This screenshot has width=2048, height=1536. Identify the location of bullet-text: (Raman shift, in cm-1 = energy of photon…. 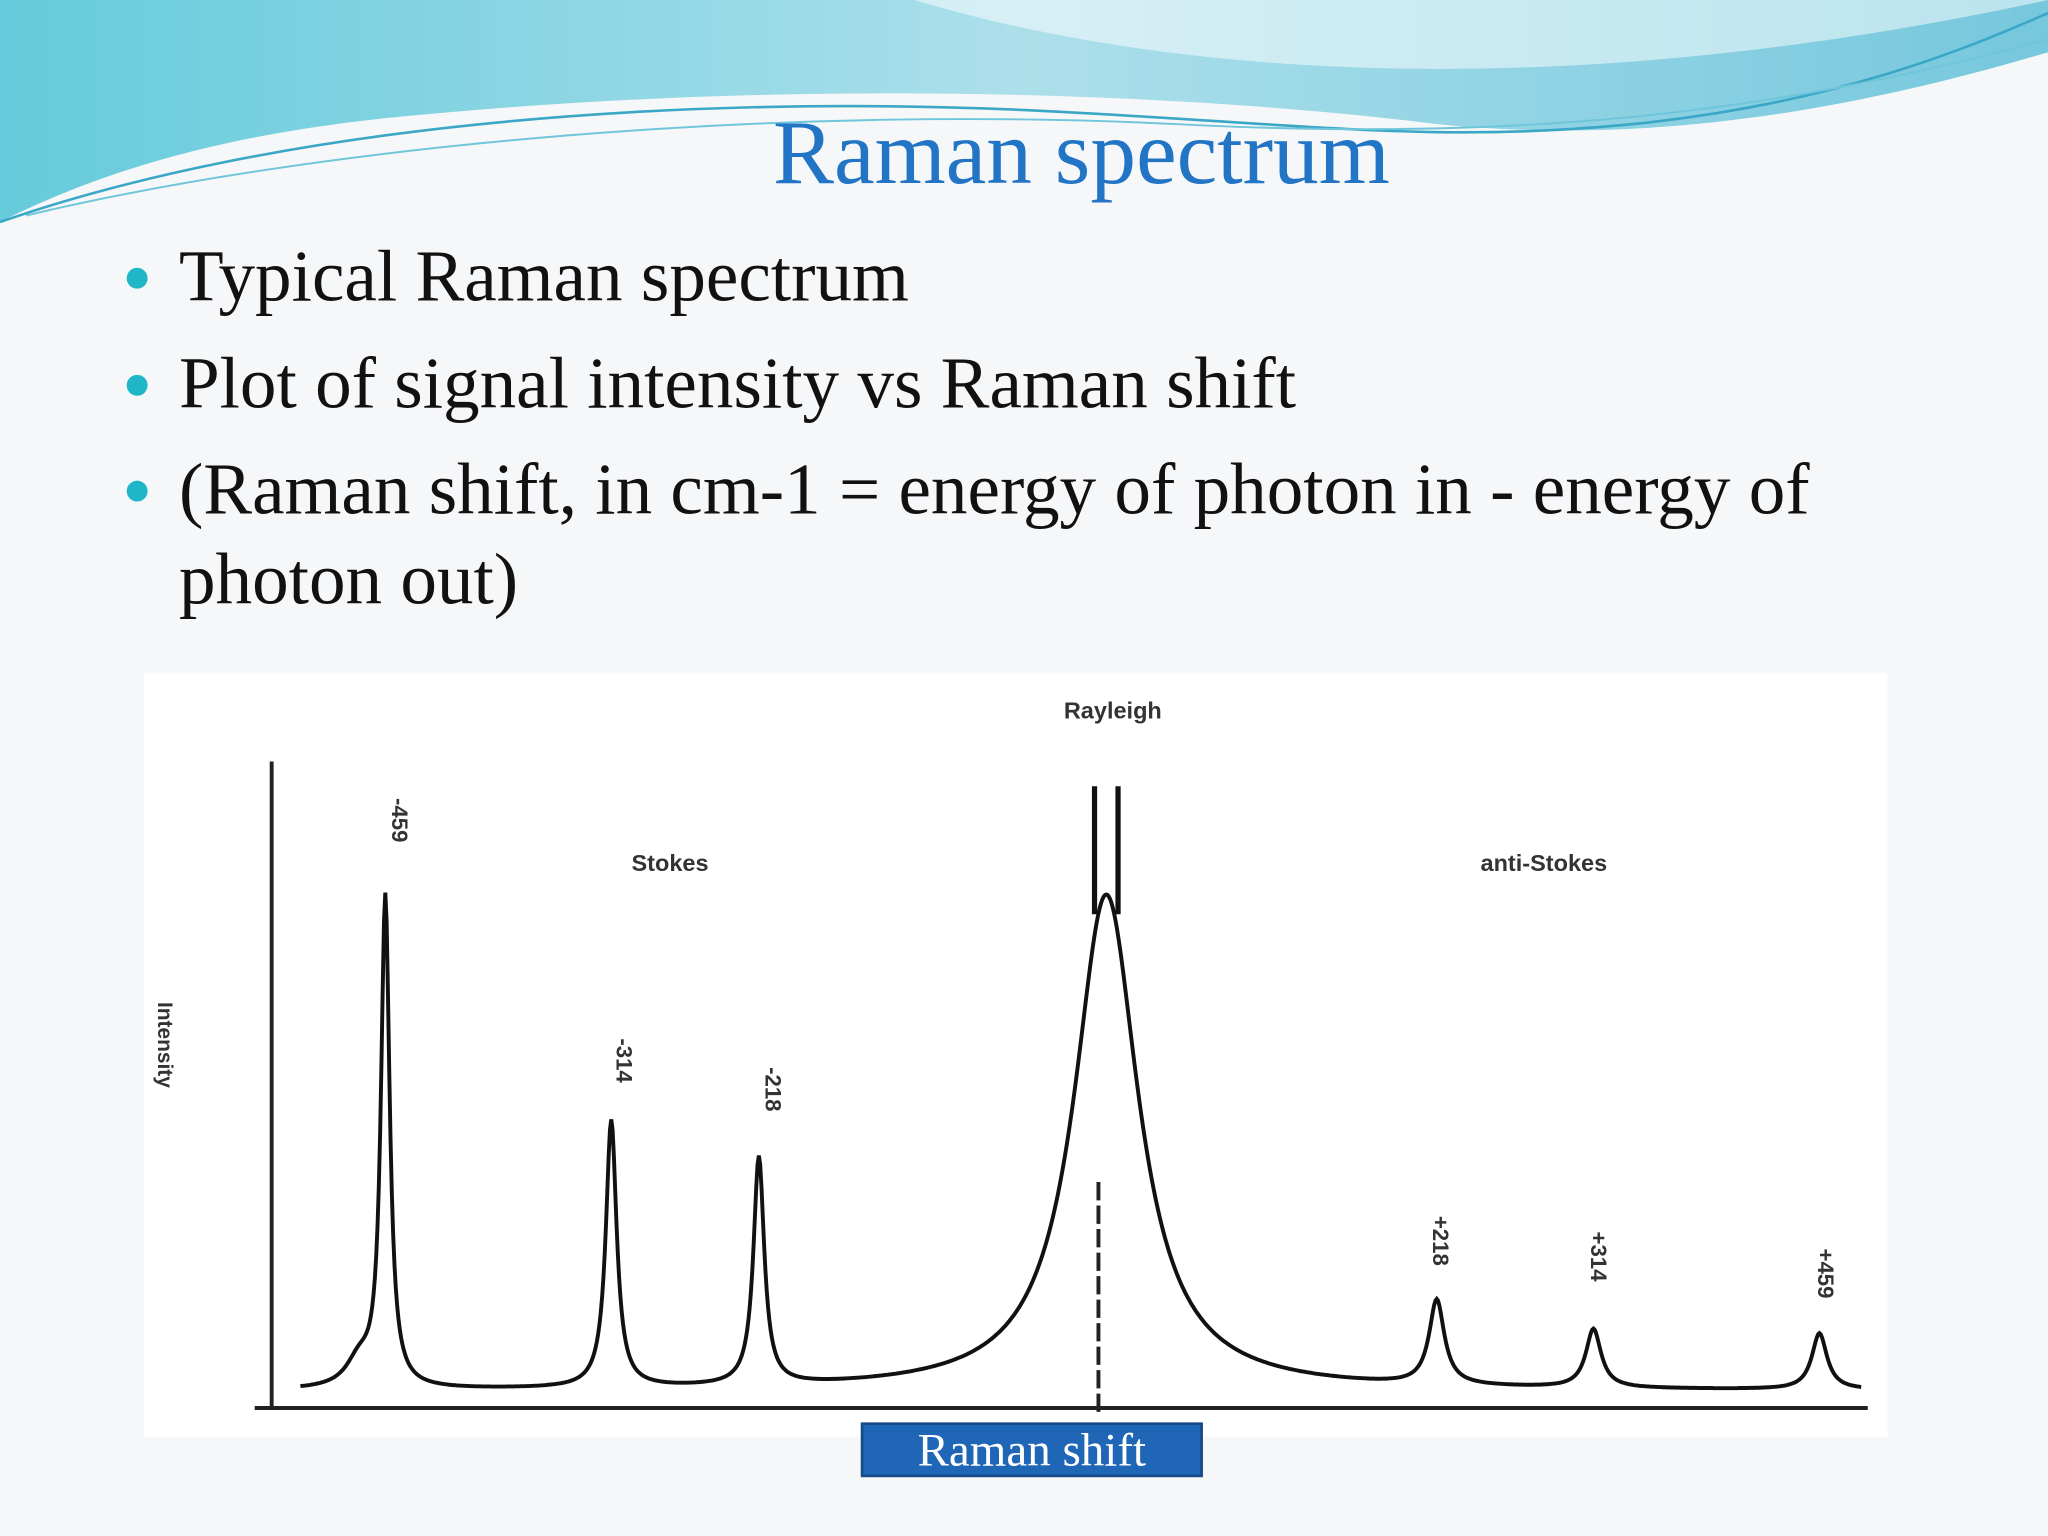
(994, 488).